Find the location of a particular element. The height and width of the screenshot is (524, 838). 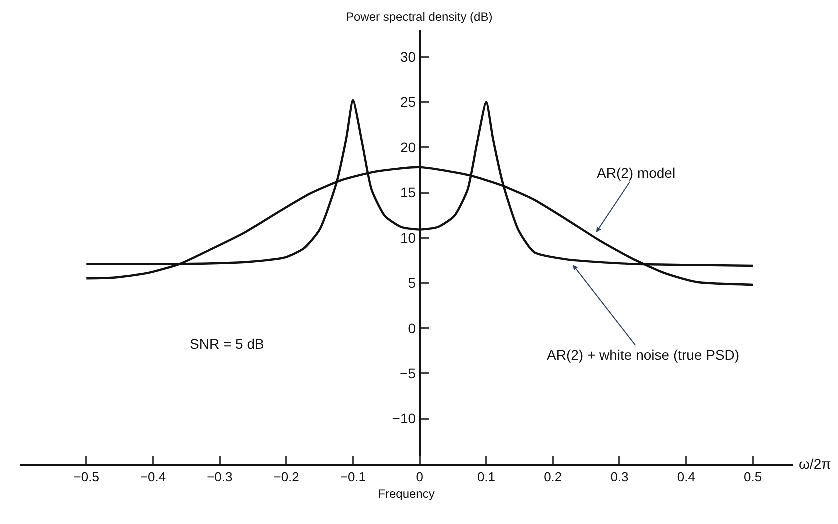

y-tick-label: −5 is located at coordinates (408, 373).